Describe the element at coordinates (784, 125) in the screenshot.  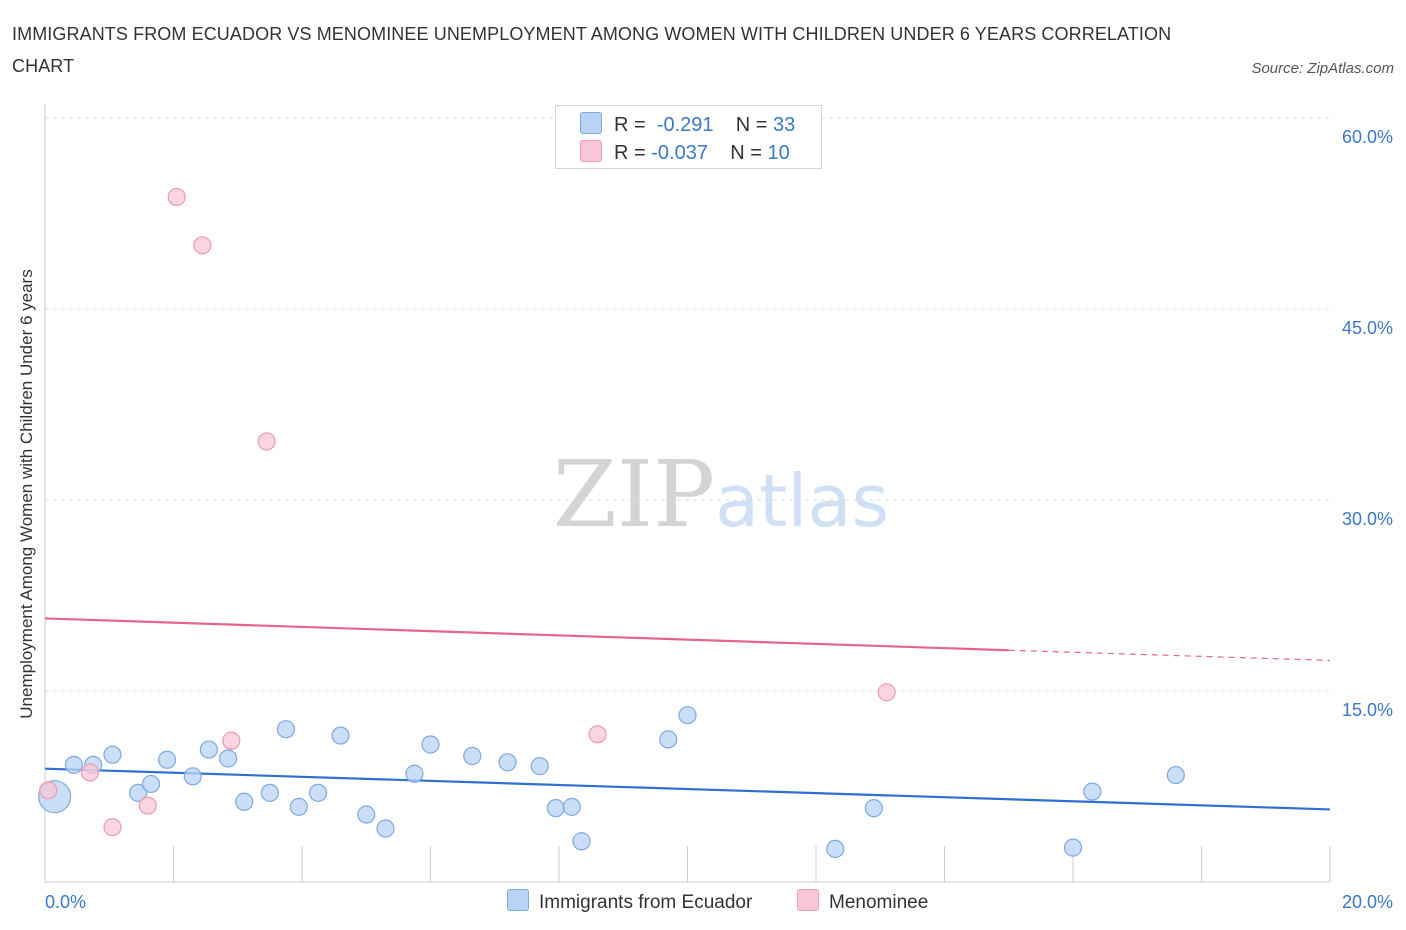
I see `legend-n-value-ecuador: 33` at that location.